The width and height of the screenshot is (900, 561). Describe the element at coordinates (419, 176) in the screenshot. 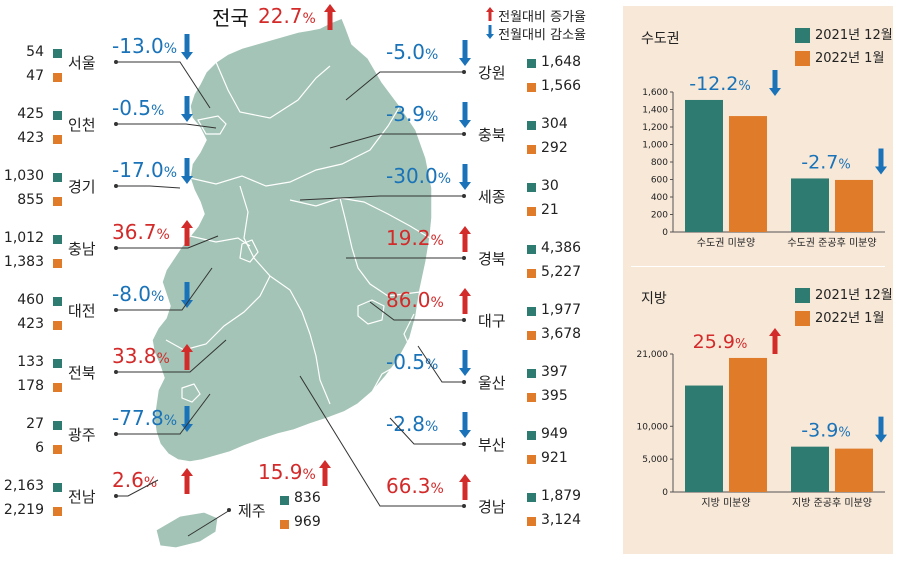

I see `region-change: -30.0%` at that location.